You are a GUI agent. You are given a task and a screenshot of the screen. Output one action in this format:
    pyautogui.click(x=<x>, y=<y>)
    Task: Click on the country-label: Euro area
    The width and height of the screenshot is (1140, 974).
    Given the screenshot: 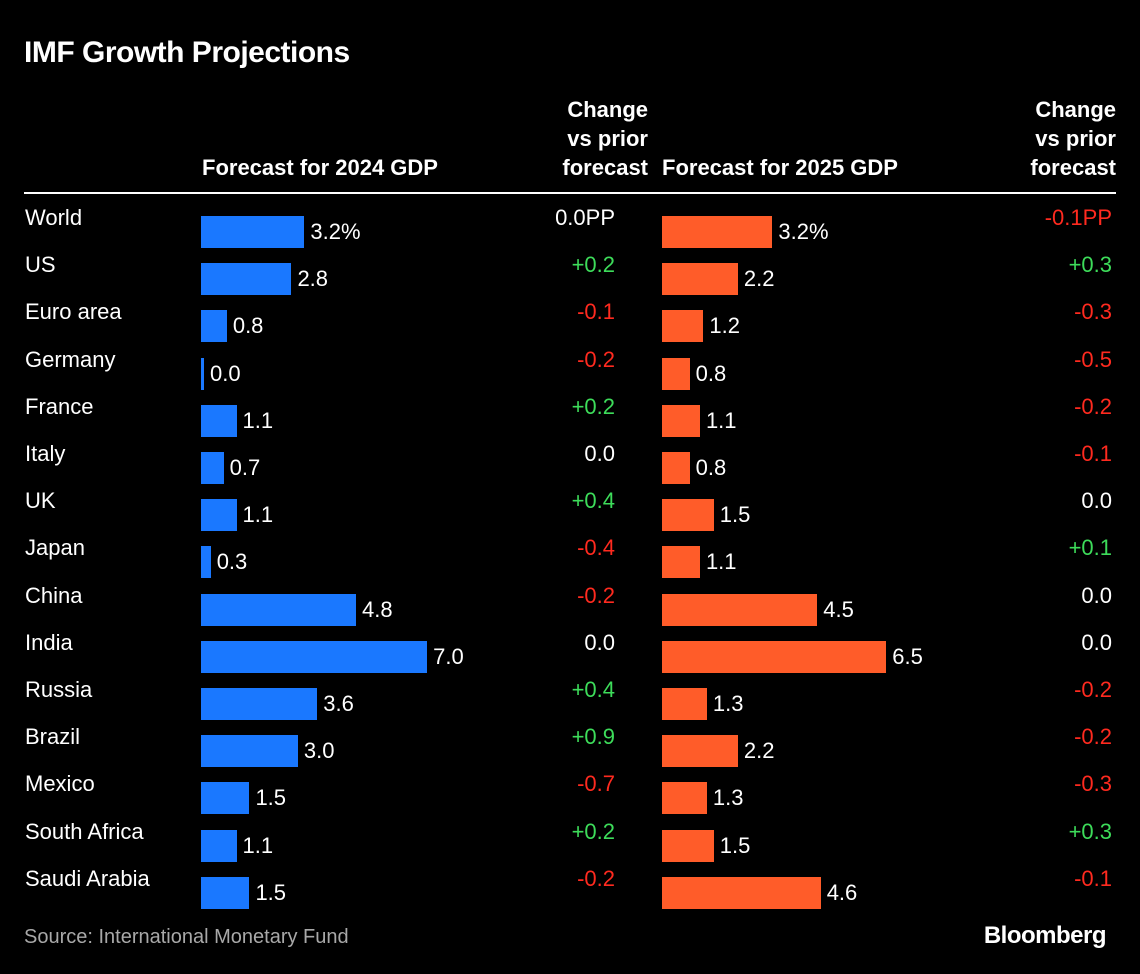 What is the action you would take?
    pyautogui.click(x=73, y=312)
    